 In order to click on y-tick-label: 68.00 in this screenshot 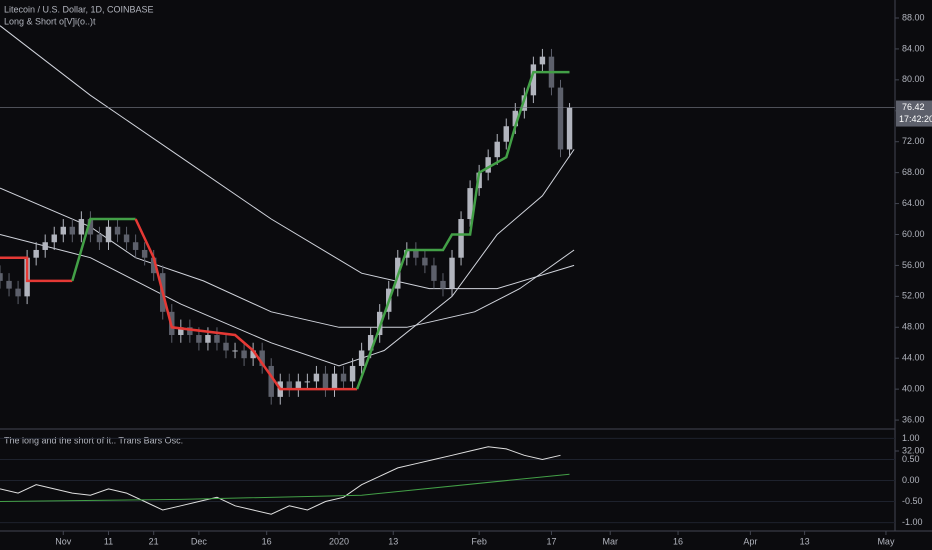, I will do `click(913, 172)`.